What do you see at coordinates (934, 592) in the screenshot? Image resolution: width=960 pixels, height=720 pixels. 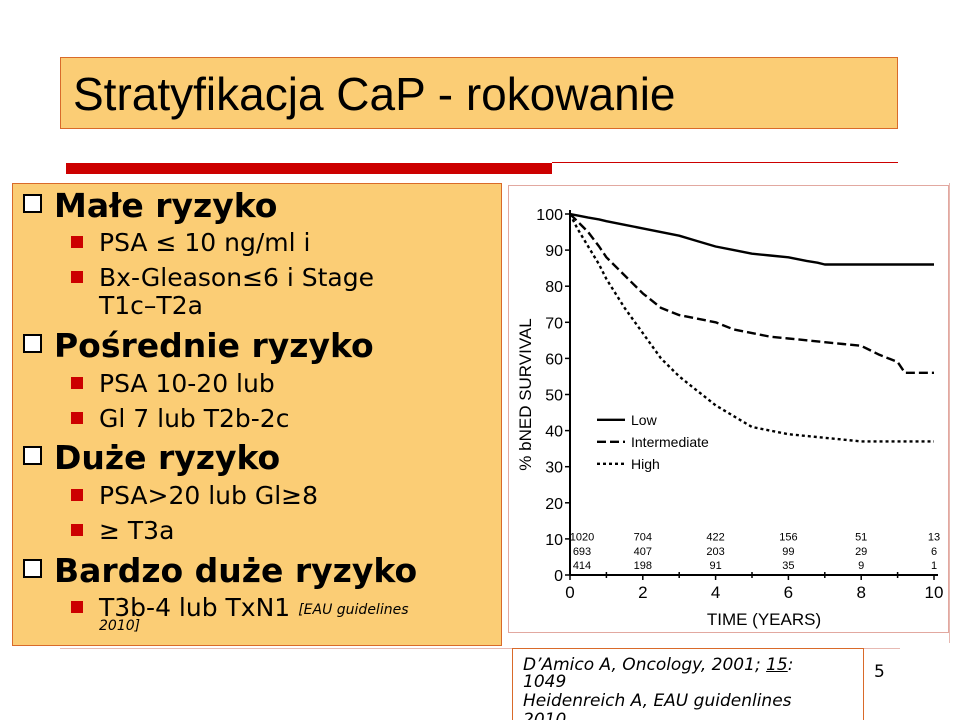 I see `x-tick-label: 10` at bounding box center [934, 592].